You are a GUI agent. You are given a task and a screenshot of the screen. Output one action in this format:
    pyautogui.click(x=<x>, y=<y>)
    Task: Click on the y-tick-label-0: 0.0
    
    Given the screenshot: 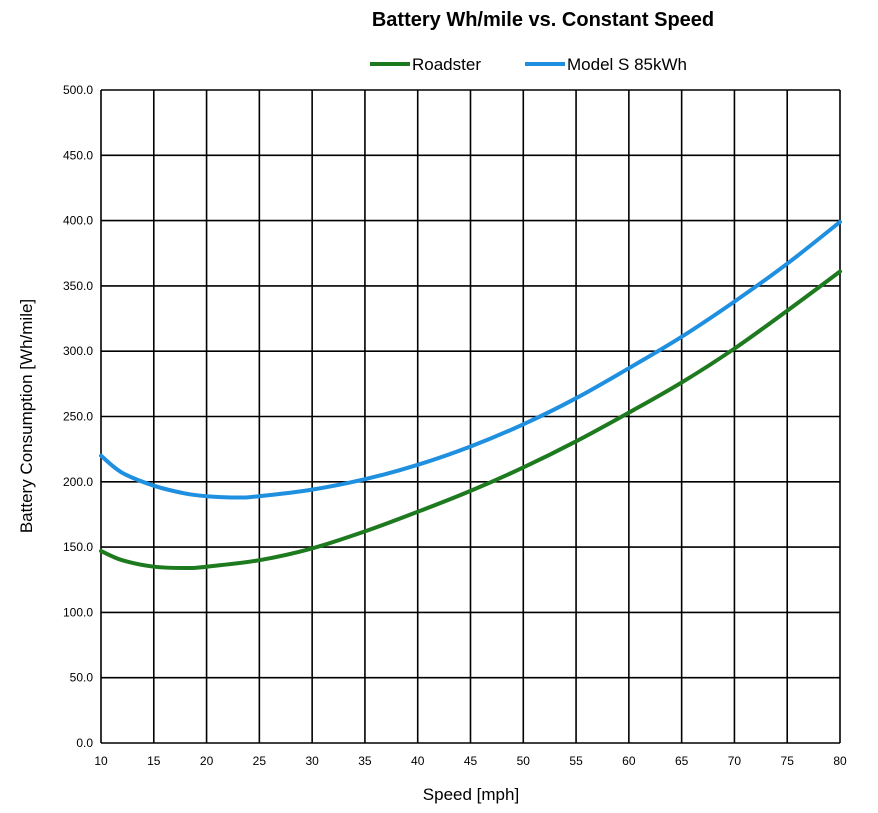 What is the action you would take?
    pyautogui.click(x=84, y=743)
    